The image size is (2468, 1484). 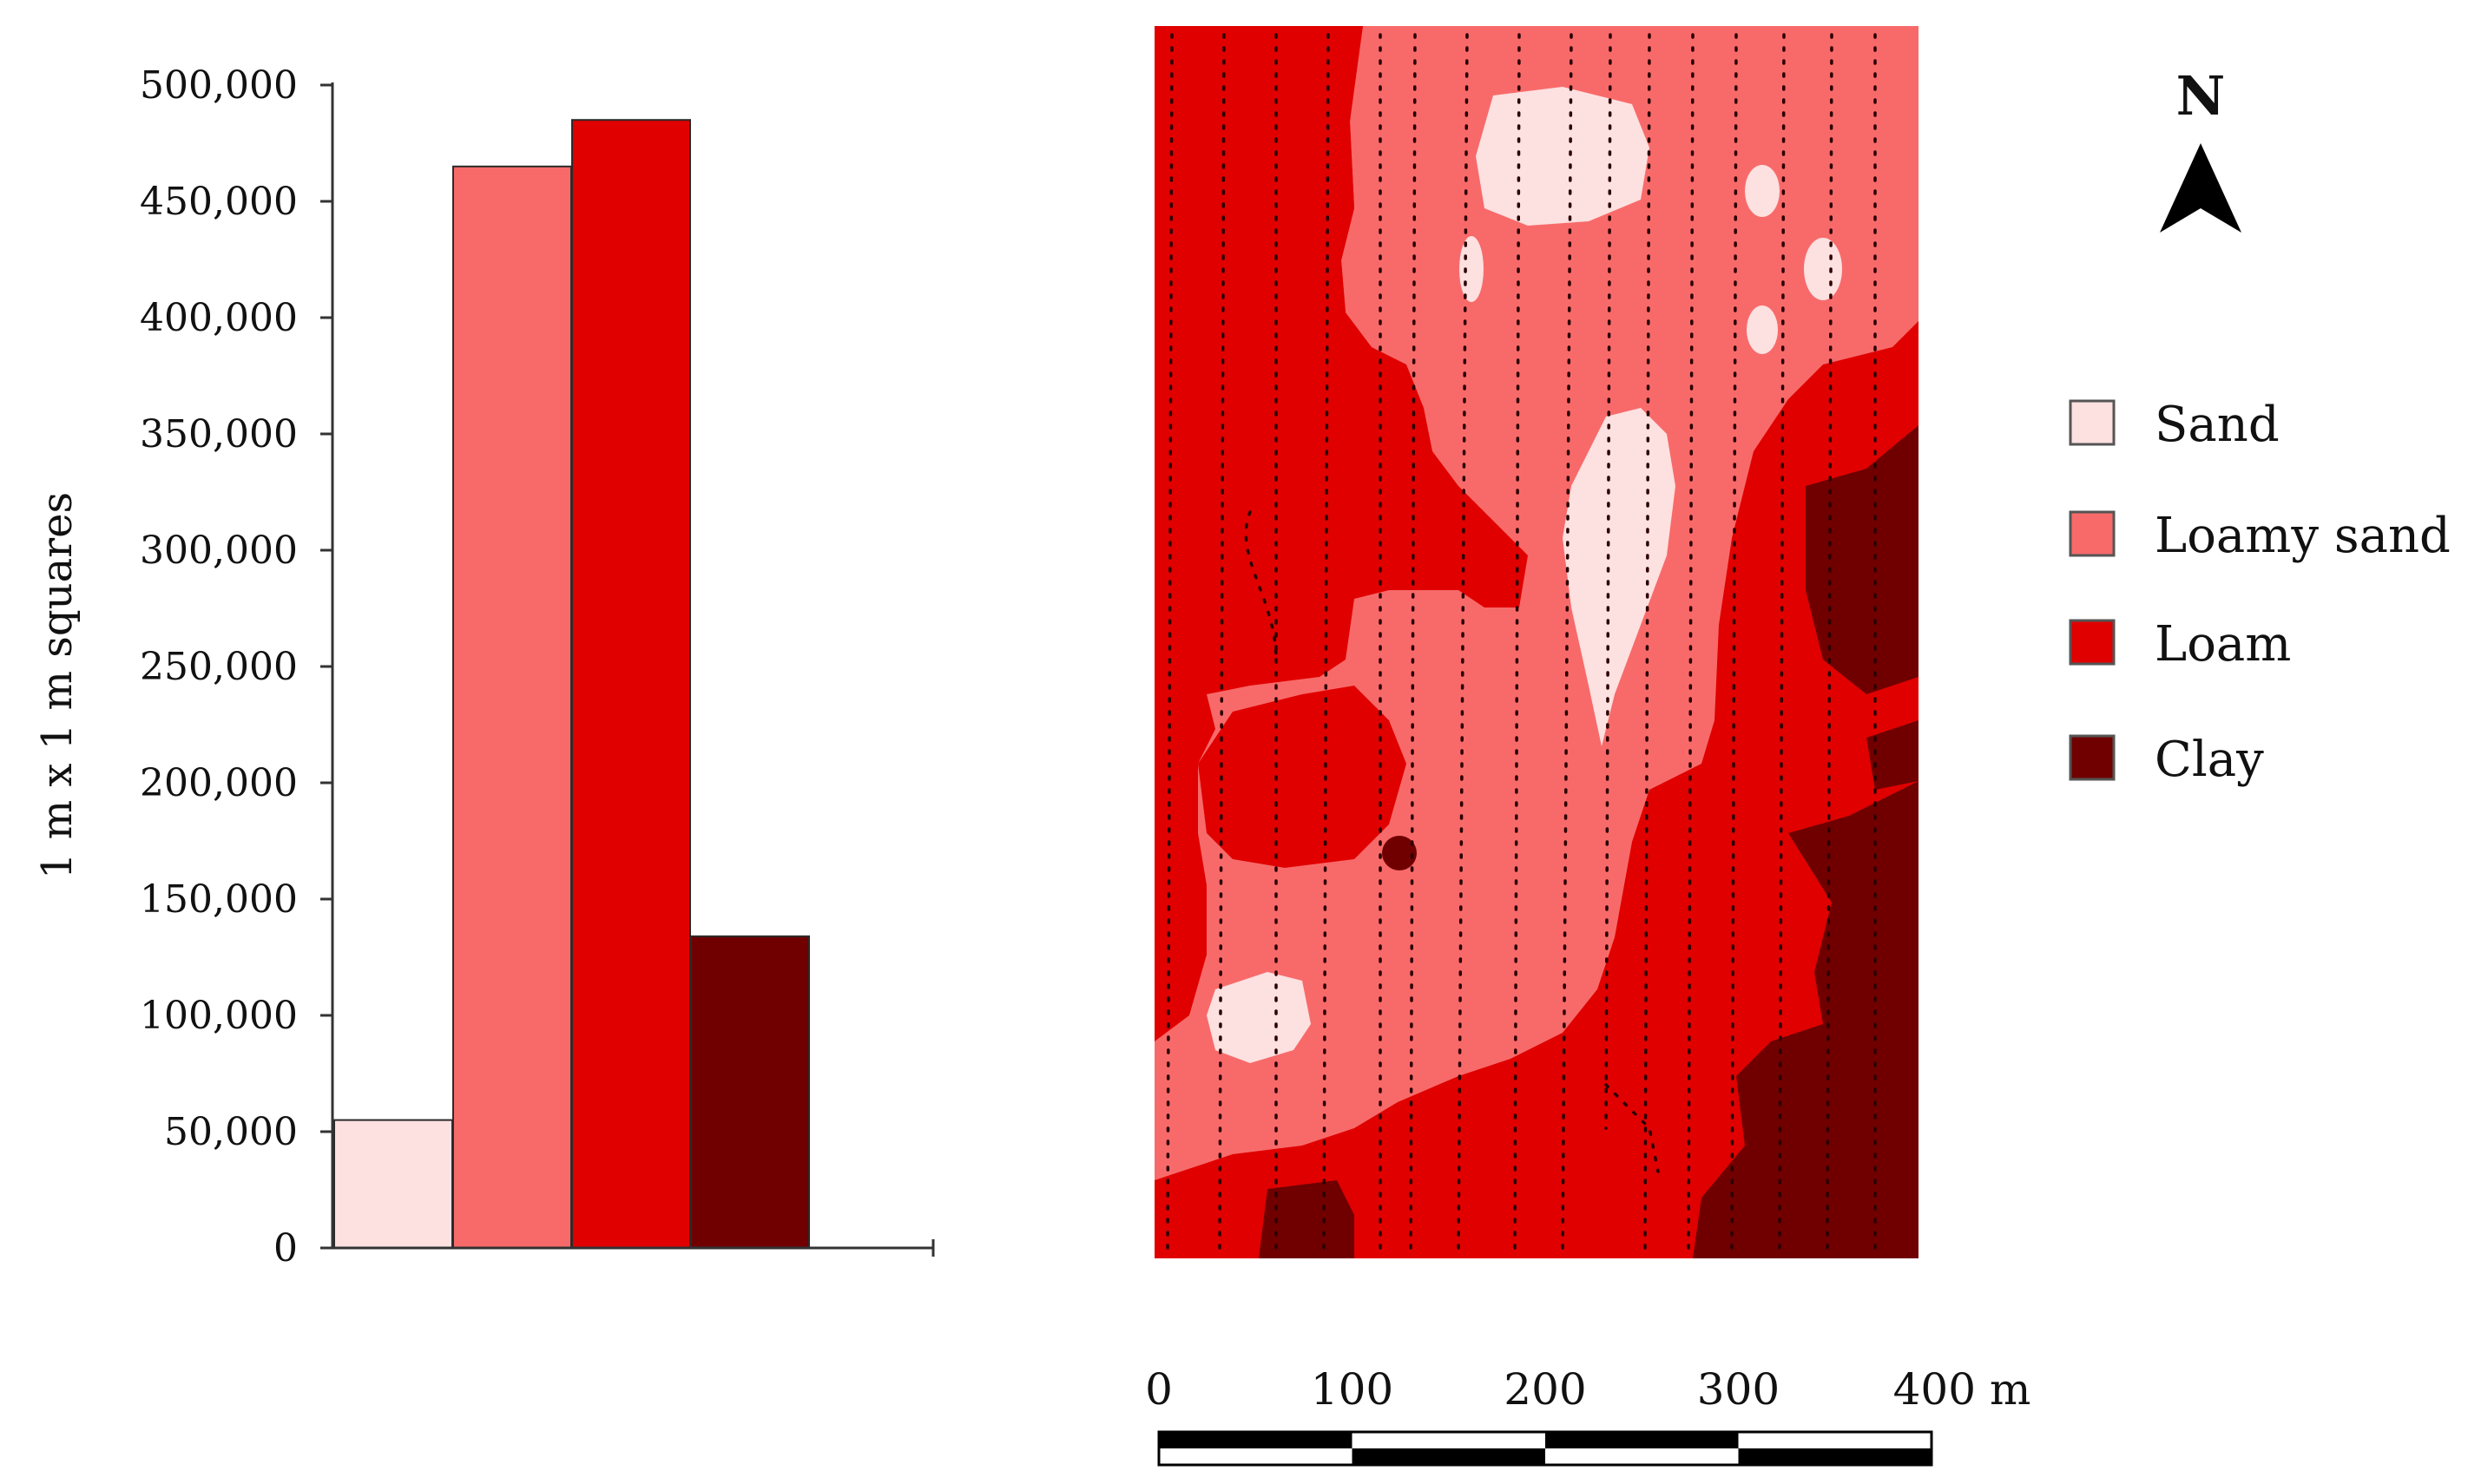 I want to click on north-label: N, so click(x=2201, y=96).